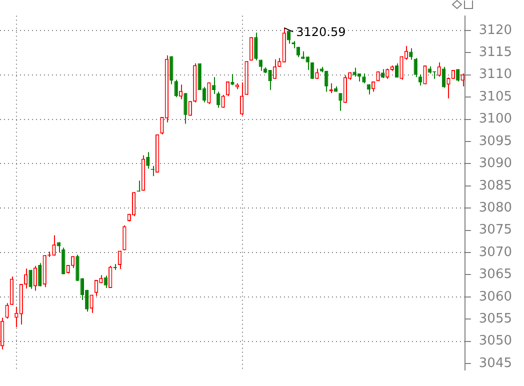  I want to click on y-tick-label: 3050, so click(495, 341).